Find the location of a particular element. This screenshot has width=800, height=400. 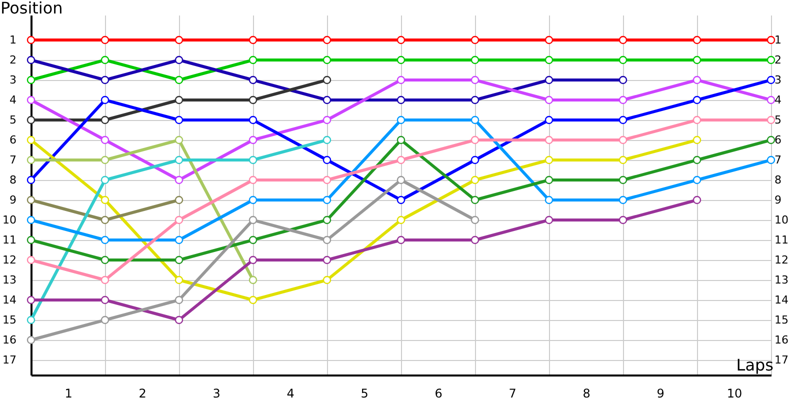

y-tick-label: 6 is located at coordinates (13, 140).